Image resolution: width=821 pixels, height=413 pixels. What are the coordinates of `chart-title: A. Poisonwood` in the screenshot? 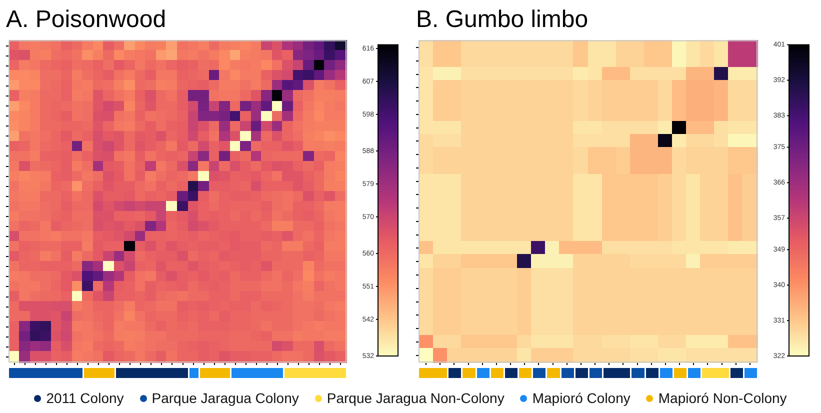 It's located at (86, 20).